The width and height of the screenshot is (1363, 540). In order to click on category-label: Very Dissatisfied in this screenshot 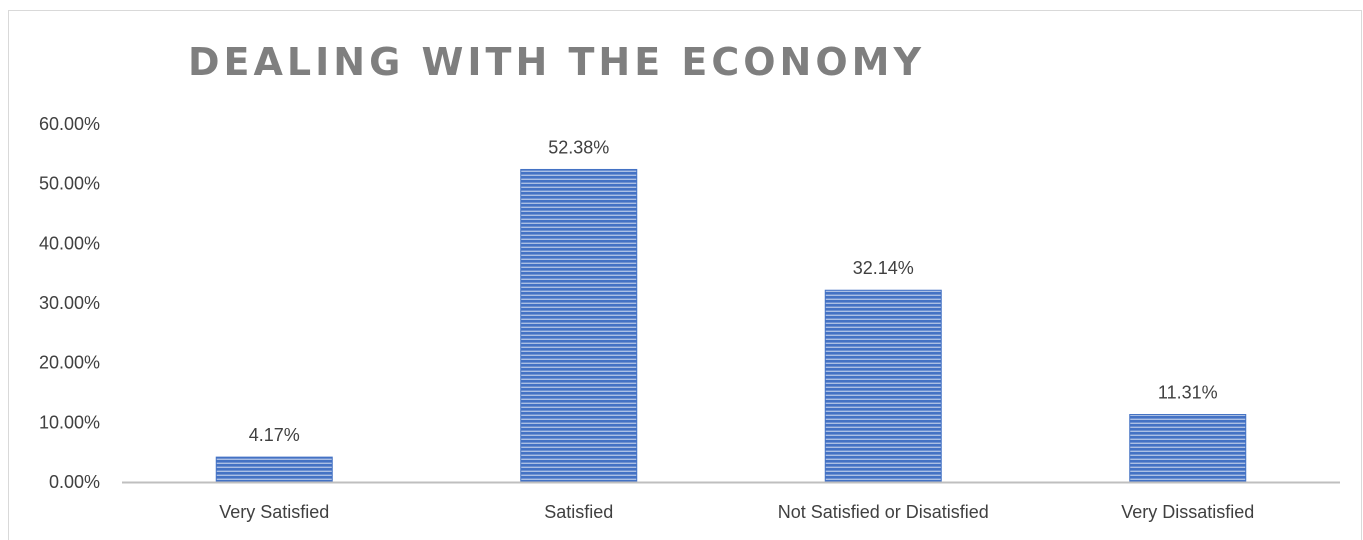, I will do `click(1187, 512)`.